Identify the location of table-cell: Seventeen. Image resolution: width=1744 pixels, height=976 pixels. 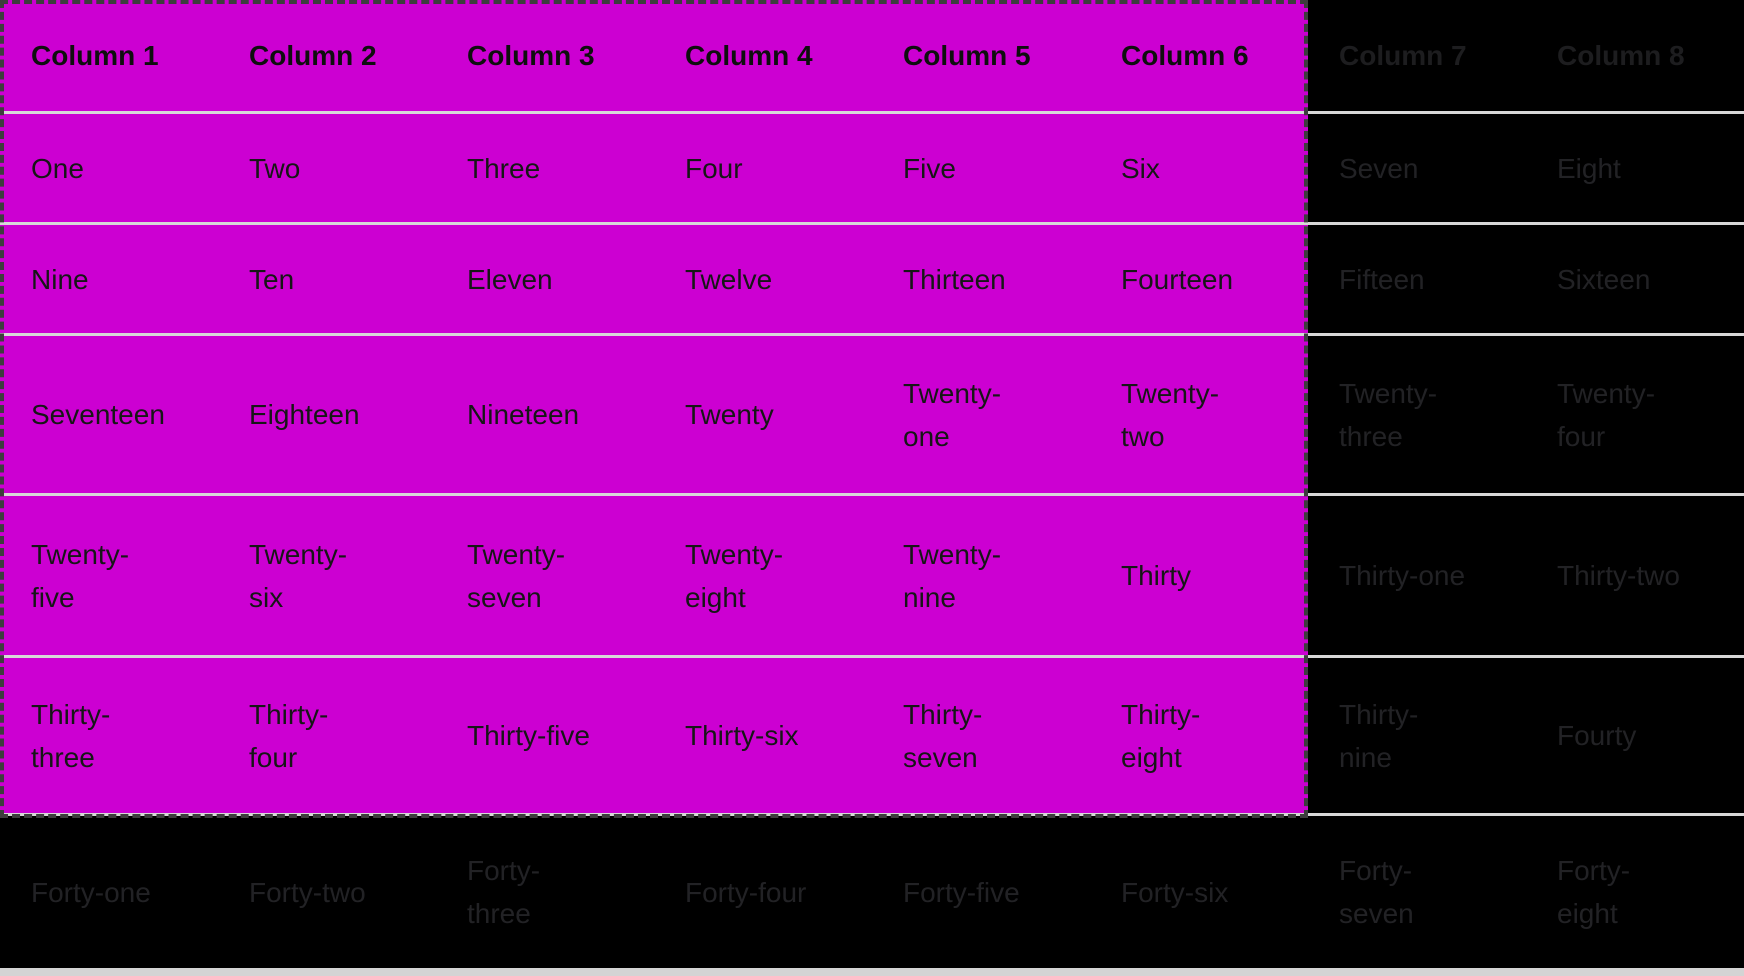
(109, 413).